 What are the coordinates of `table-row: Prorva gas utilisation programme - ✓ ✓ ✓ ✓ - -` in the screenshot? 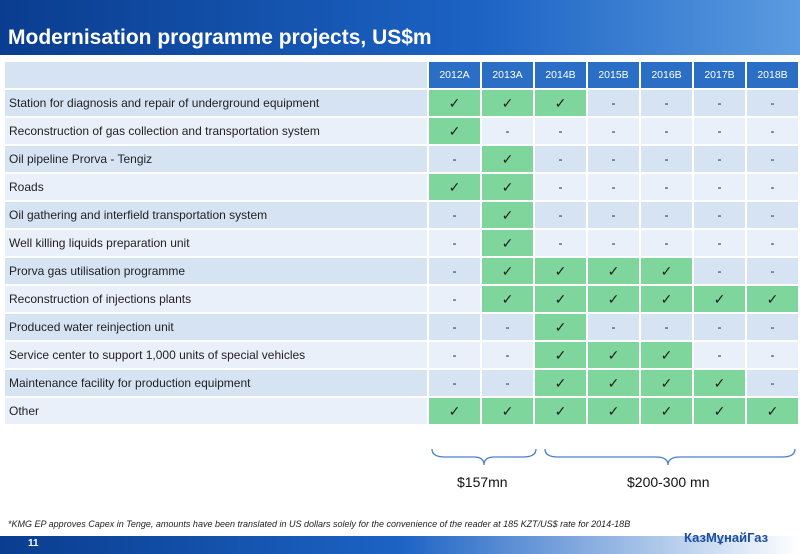 It's located at (401, 271).